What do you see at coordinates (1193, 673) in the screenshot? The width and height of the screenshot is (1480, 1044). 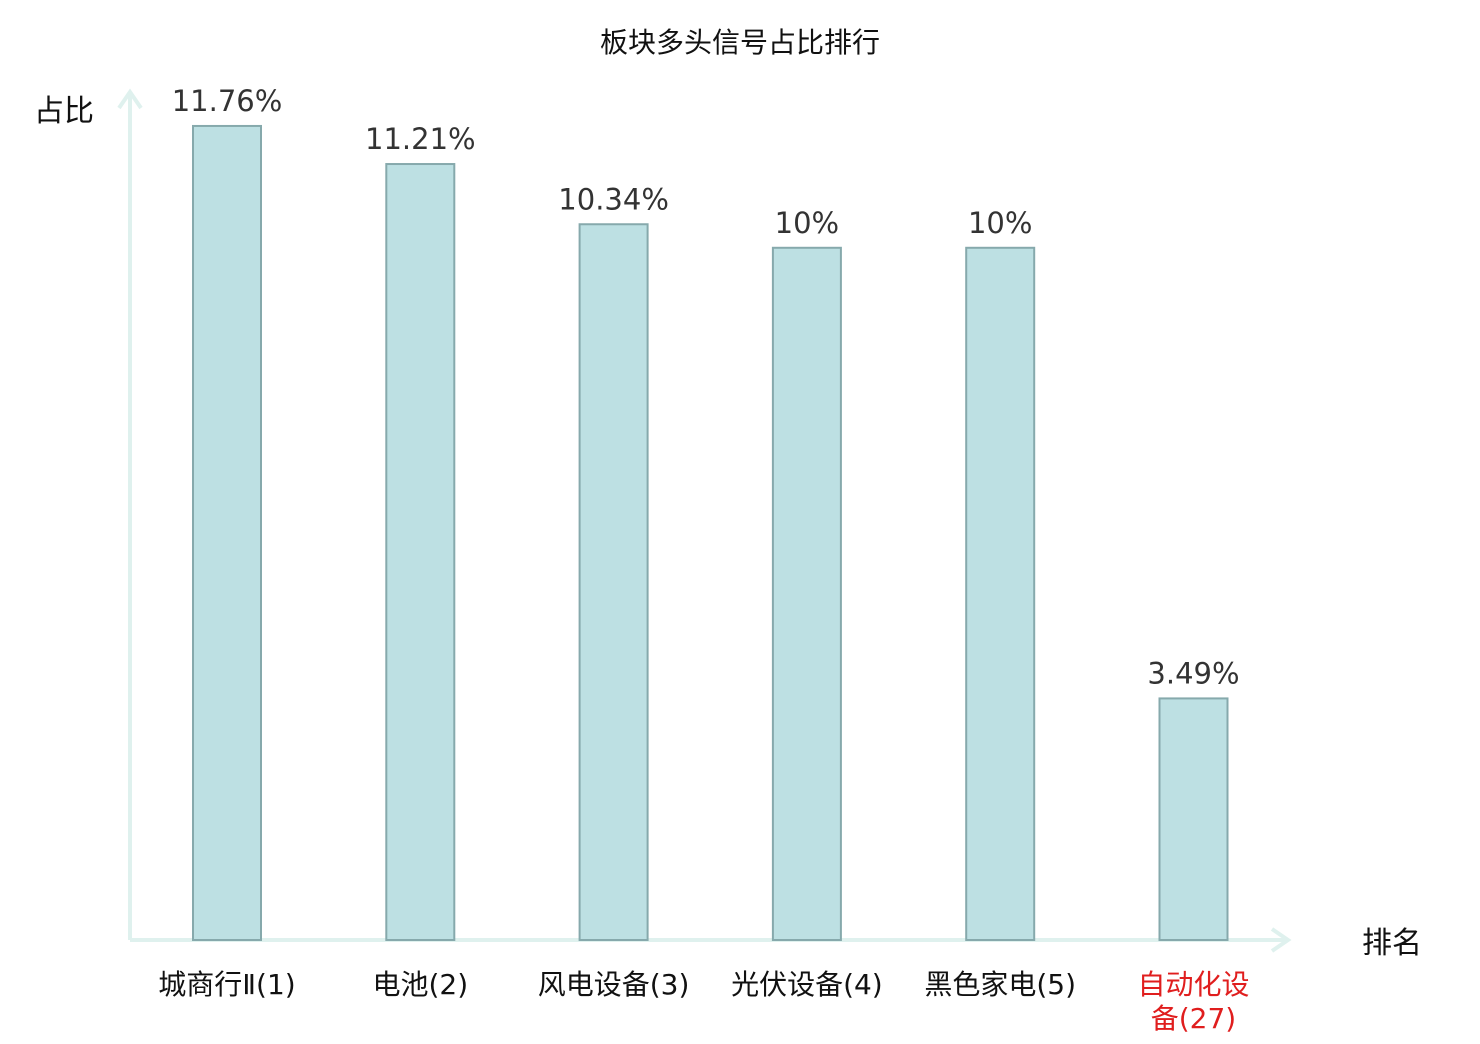 I see `value-label-6: 3.49%` at bounding box center [1193, 673].